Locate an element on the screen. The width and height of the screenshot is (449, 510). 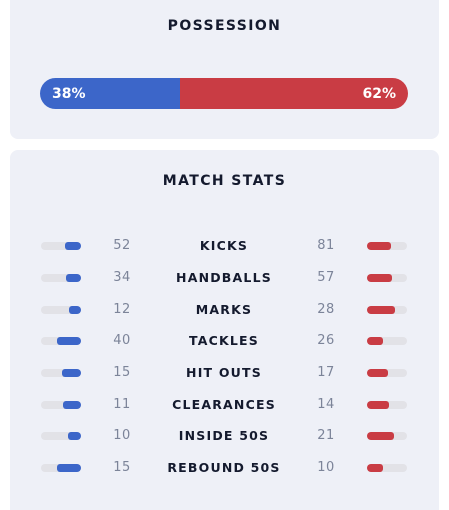
home-stat-value: 12 is located at coordinates (122, 309).